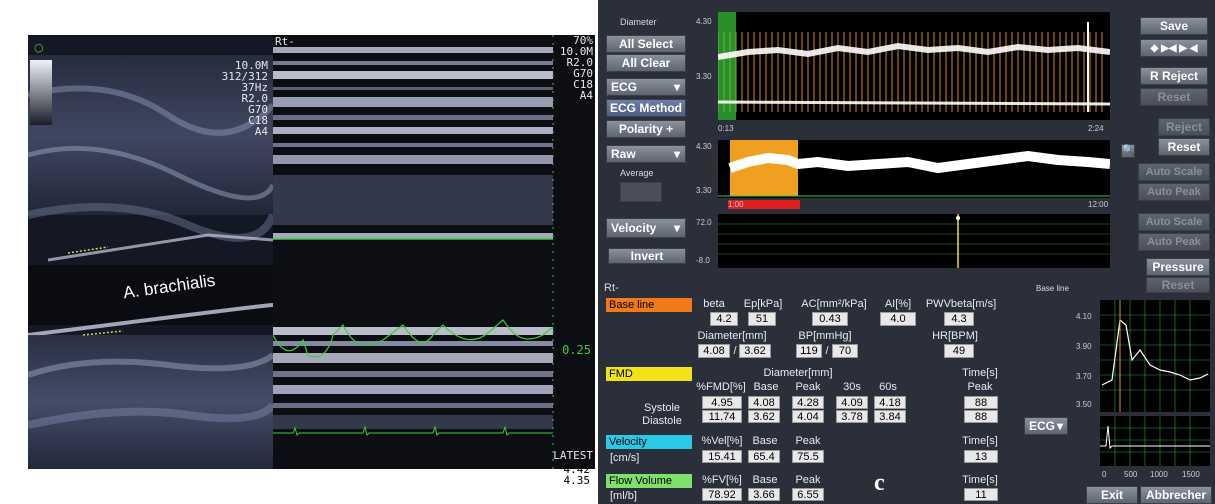  I want to click on raw-select: Raw ▾, so click(646, 154).